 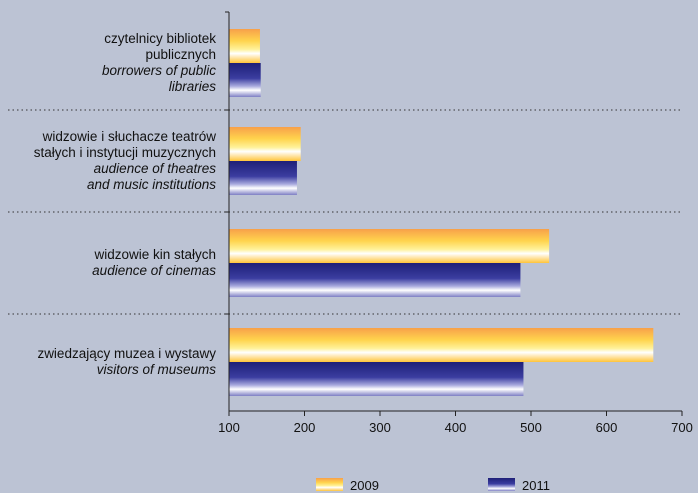 I want to click on category-label-en: and music institutions, so click(x=151, y=184).